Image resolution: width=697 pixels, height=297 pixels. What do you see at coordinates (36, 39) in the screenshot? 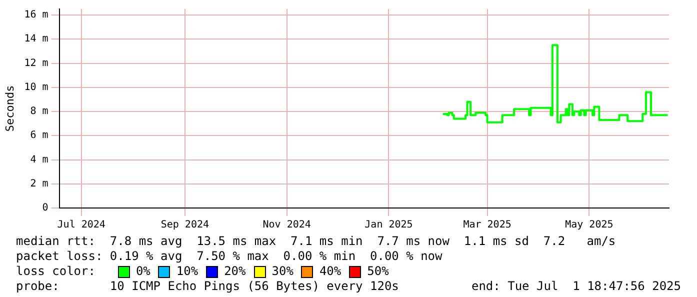
I see `y-tick-label: 14 m` at bounding box center [36, 39].